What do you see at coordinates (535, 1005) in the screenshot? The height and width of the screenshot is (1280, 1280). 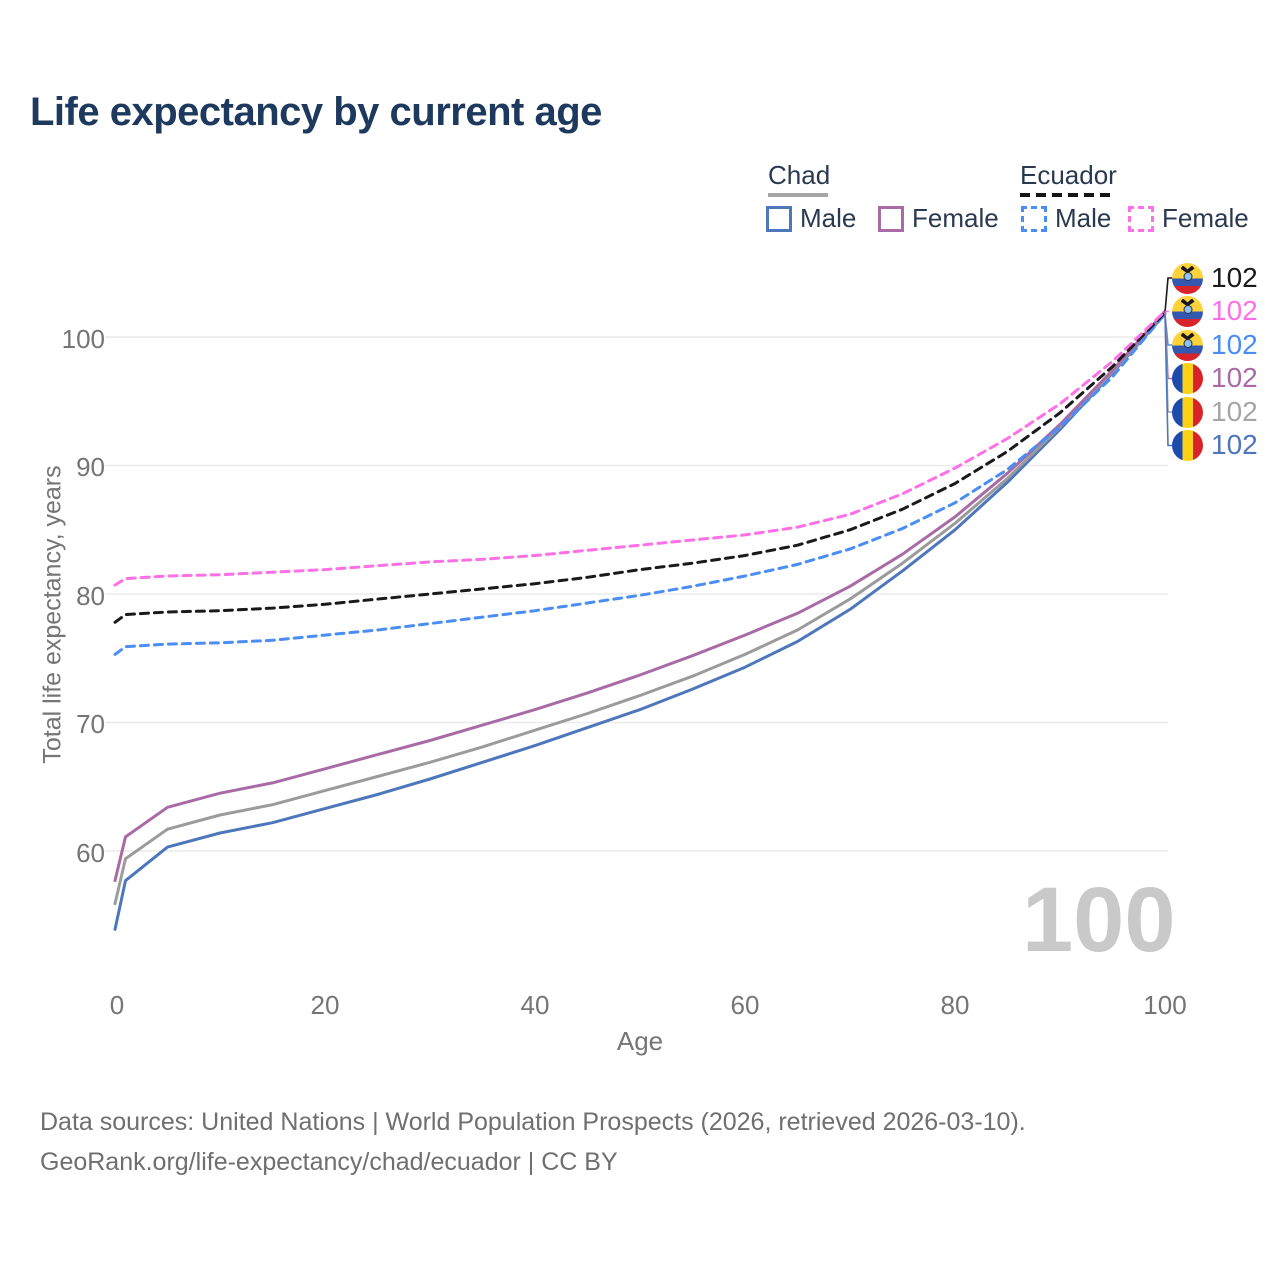 I see `x-tick-40: 40` at bounding box center [535, 1005].